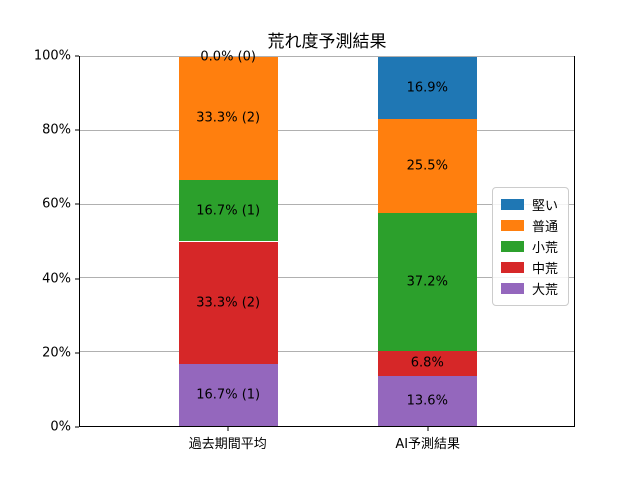 The image size is (640, 480). What do you see at coordinates (545, 269) in the screenshot?
I see `legend-label: 中荒` at bounding box center [545, 269].